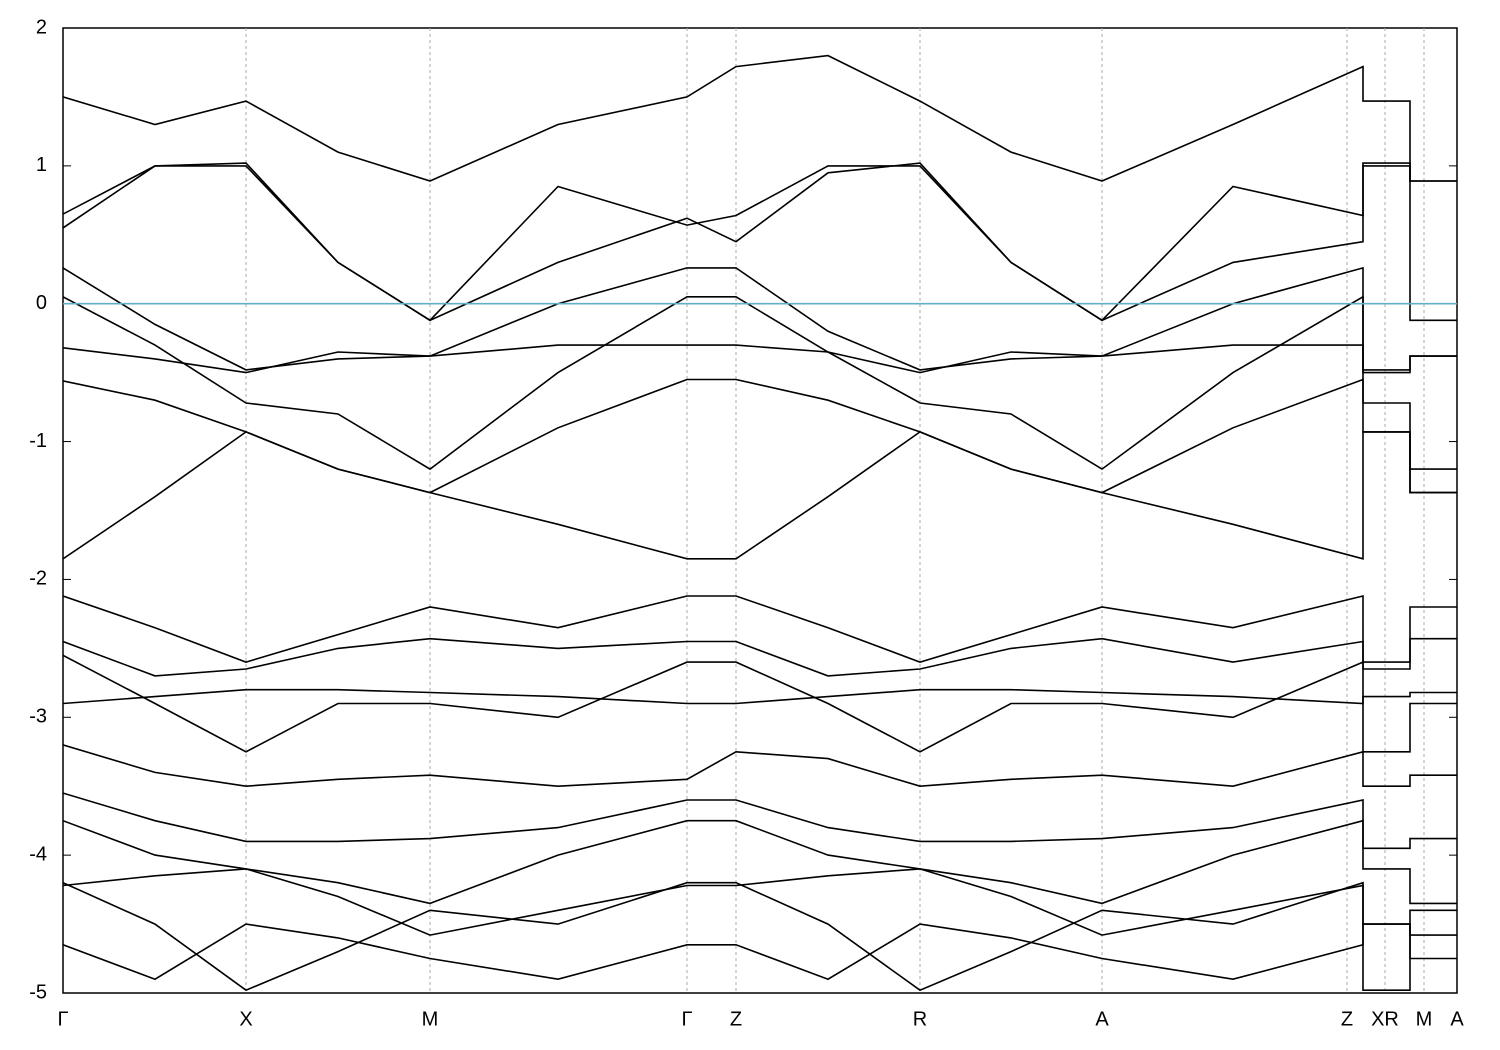 Image resolution: width=1500 pixels, height=1050 pixels. What do you see at coordinates (245, 1019) in the screenshot?
I see `x-tick-label: X` at bounding box center [245, 1019].